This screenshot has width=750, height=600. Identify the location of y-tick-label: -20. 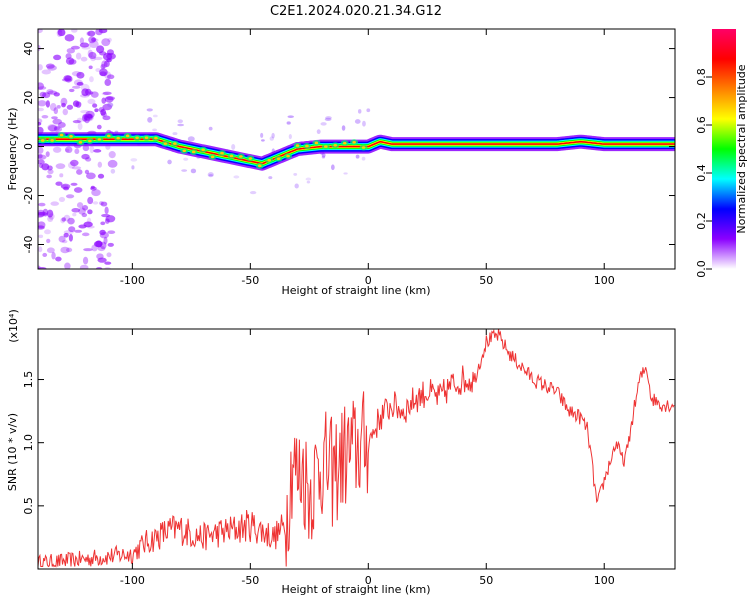
(28, 196).